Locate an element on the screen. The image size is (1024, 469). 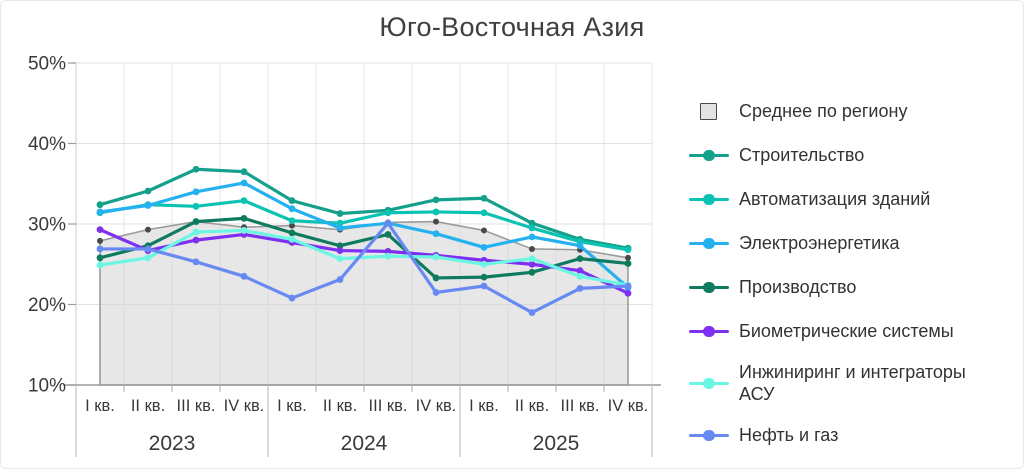
series-electric-power-line is located at coordinates (364, 235).